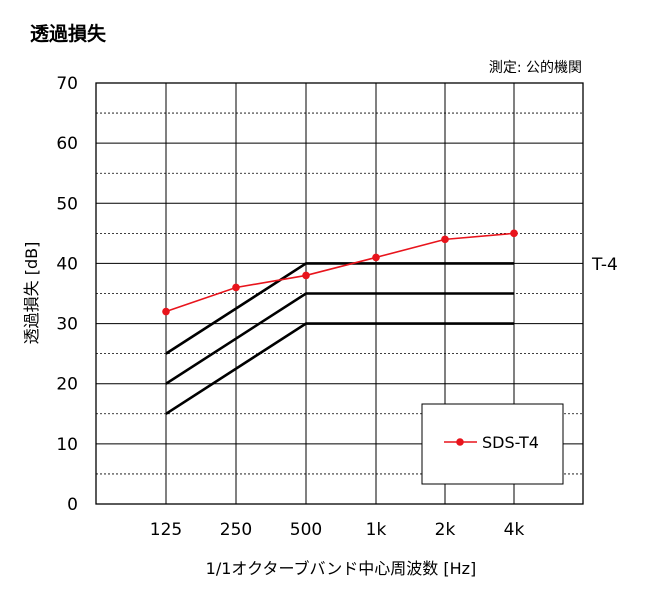  Describe the element at coordinates (445, 530) in the screenshot. I see `x-tick-label: 2k` at that location.